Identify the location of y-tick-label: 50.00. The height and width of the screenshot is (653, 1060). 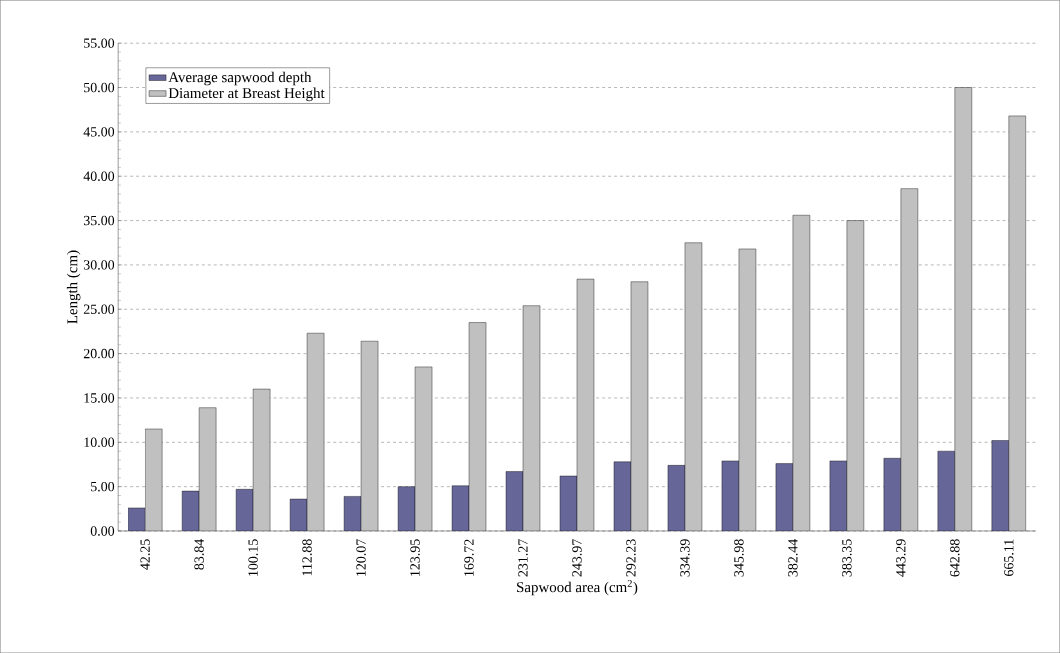
(99, 87).